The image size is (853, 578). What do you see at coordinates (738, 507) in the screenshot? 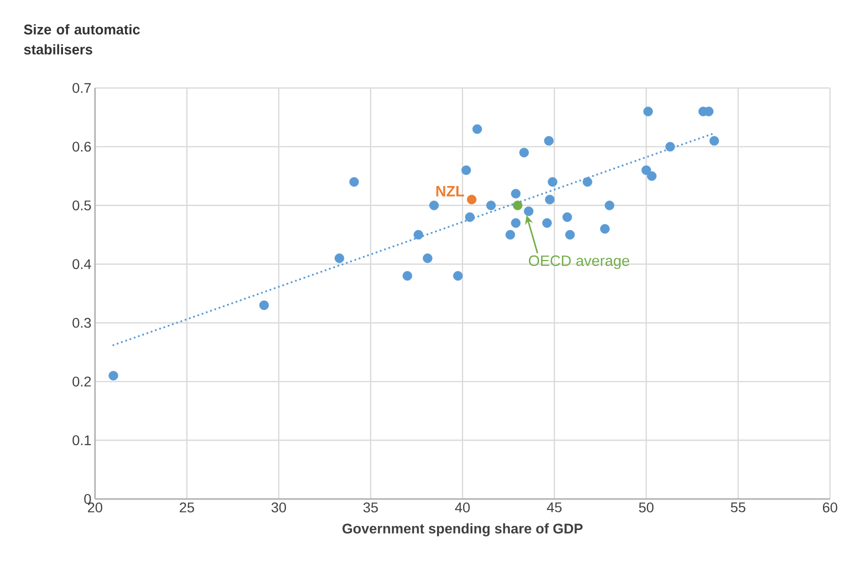
I see `x-tick-label: 55` at bounding box center [738, 507].